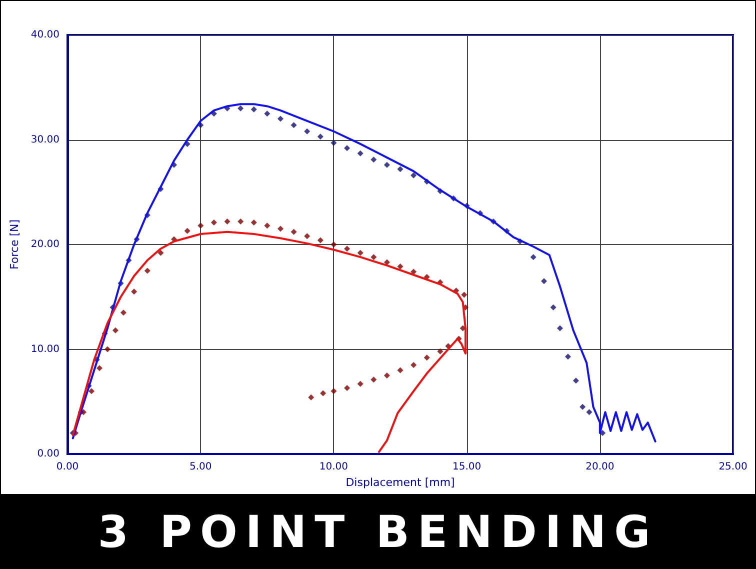  I want to click on x-tick-label: 0.00, so click(67, 467).